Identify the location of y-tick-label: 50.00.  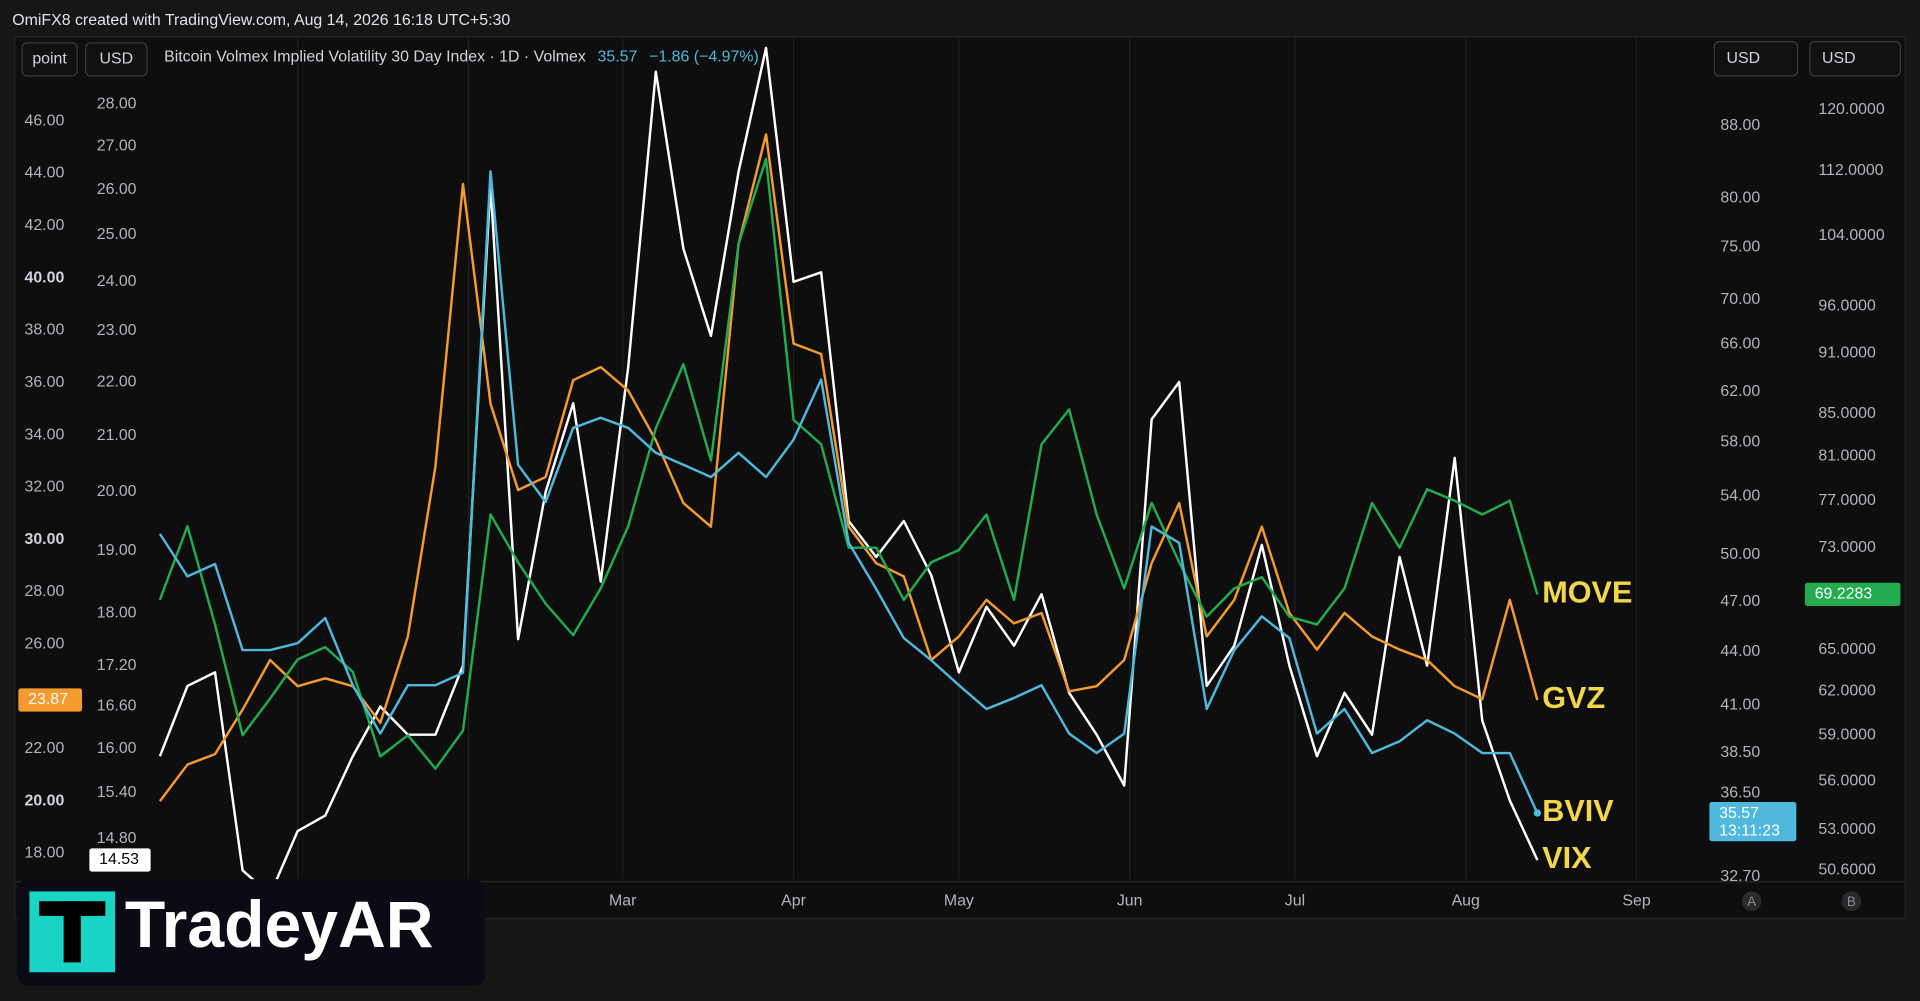
(1740, 554).